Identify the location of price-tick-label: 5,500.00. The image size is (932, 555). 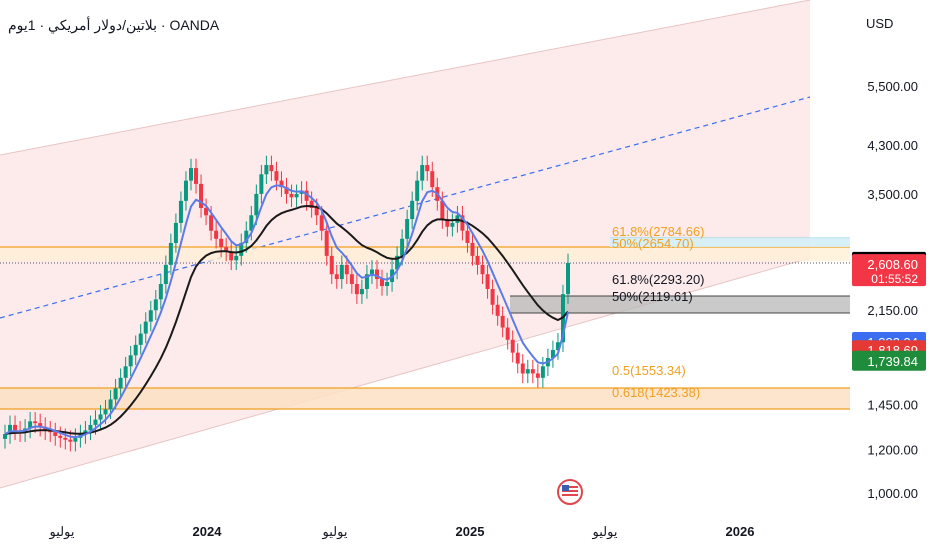
(892, 86).